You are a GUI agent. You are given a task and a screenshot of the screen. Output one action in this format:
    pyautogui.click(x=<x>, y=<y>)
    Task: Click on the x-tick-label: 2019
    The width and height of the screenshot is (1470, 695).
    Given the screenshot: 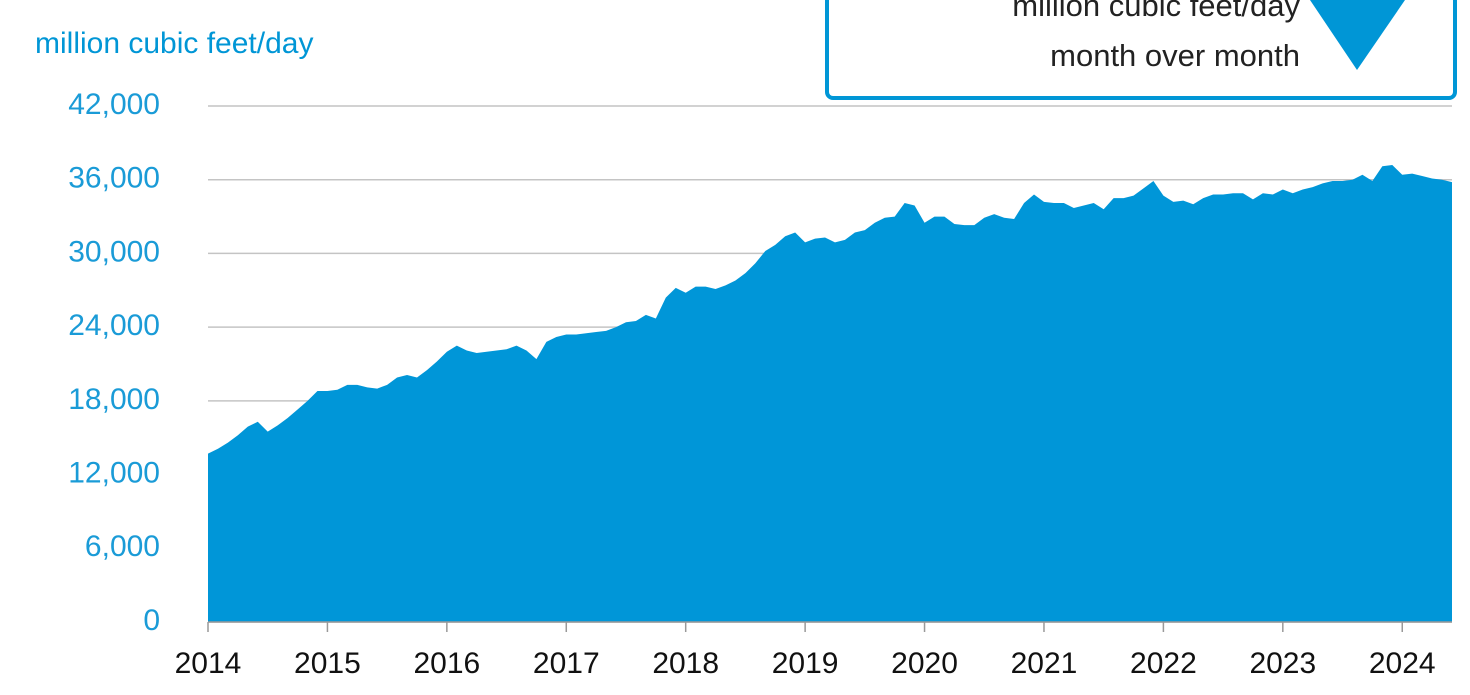 What is the action you would take?
    pyautogui.click(x=805, y=663)
    